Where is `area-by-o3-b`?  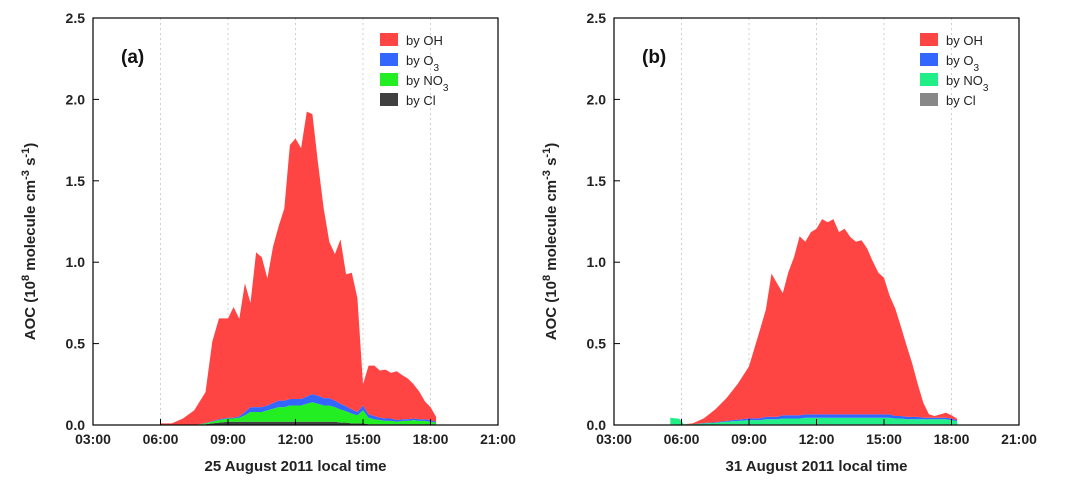 area-by-o3-b is located at coordinates (814, 419).